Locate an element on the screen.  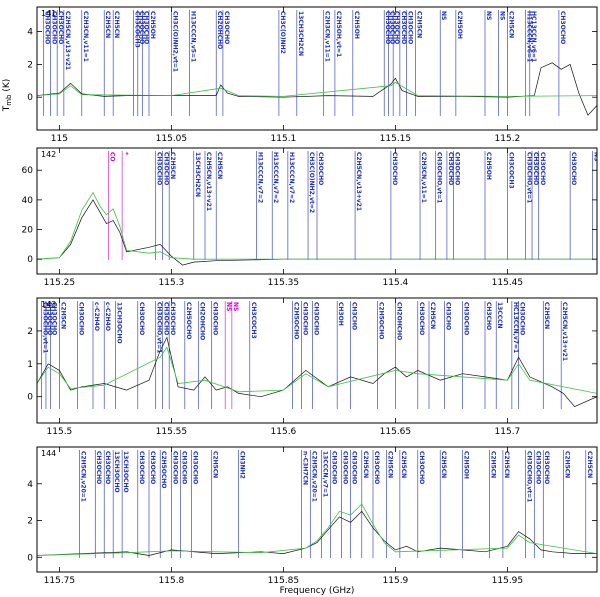
line-marker-label: CH3C(O)NH2,vt=2 is located at coordinates (311, 182).